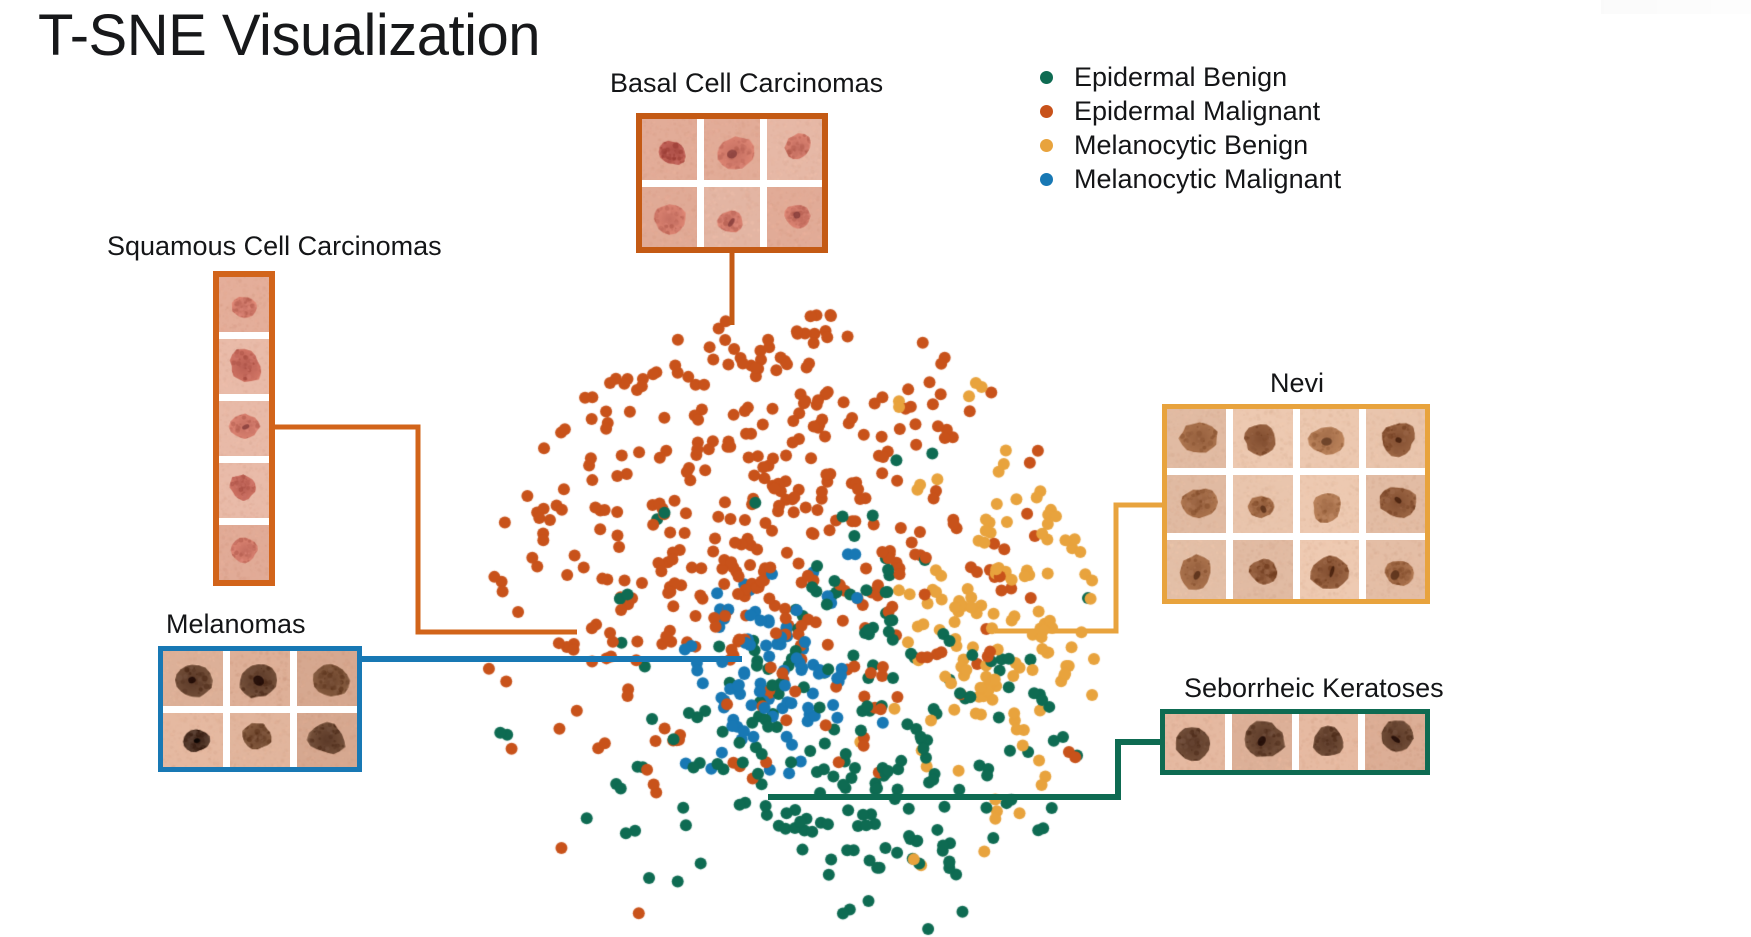  I want to click on legend-item-label: Melanocytic Malignant, so click(1208, 178).